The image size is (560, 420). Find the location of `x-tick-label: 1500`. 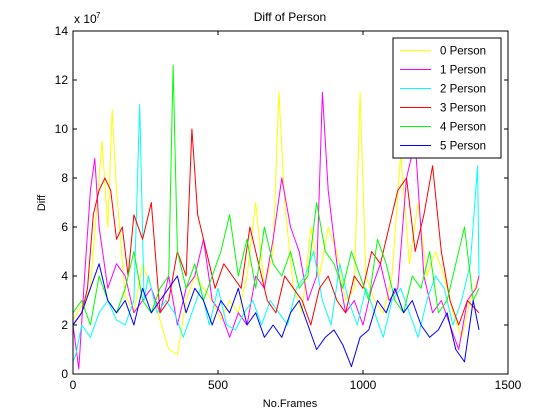

x-tick-label: 1500 is located at coordinates (508, 385).